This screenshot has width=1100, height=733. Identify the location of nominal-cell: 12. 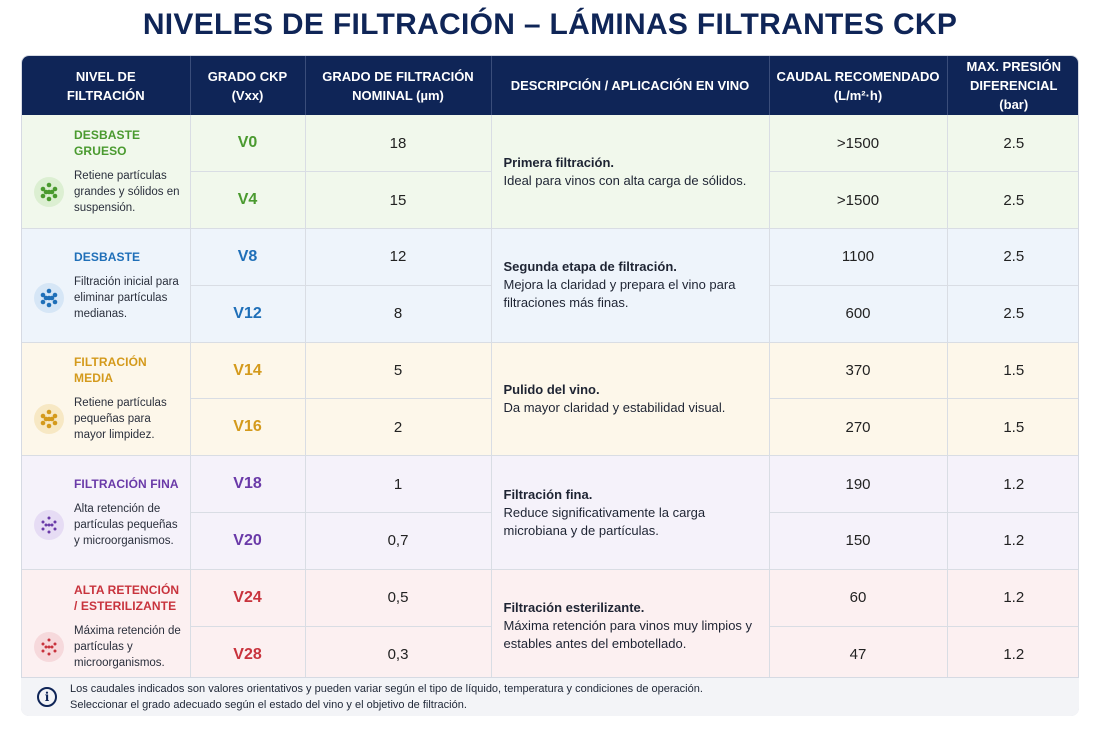
(398, 257).